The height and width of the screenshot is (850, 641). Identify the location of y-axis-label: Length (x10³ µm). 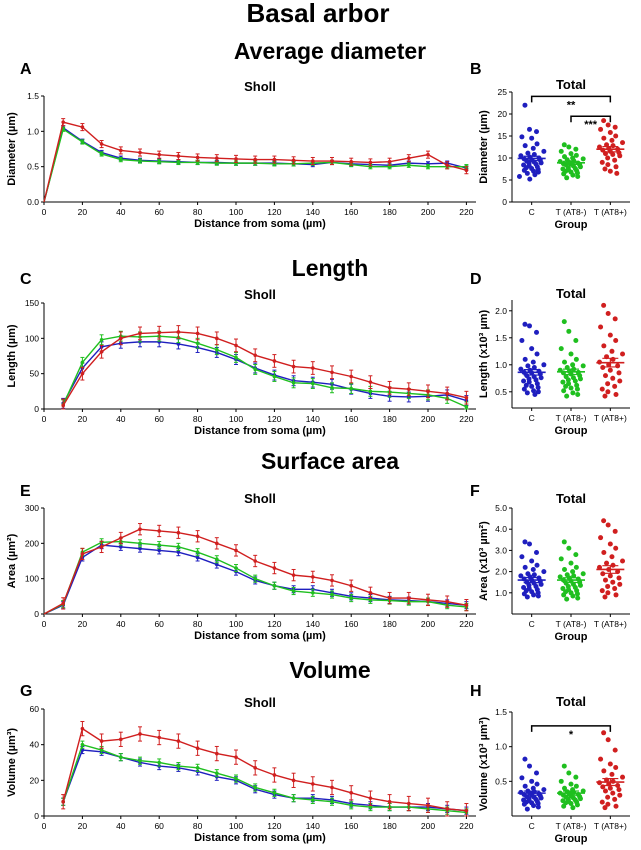
(484, 354).